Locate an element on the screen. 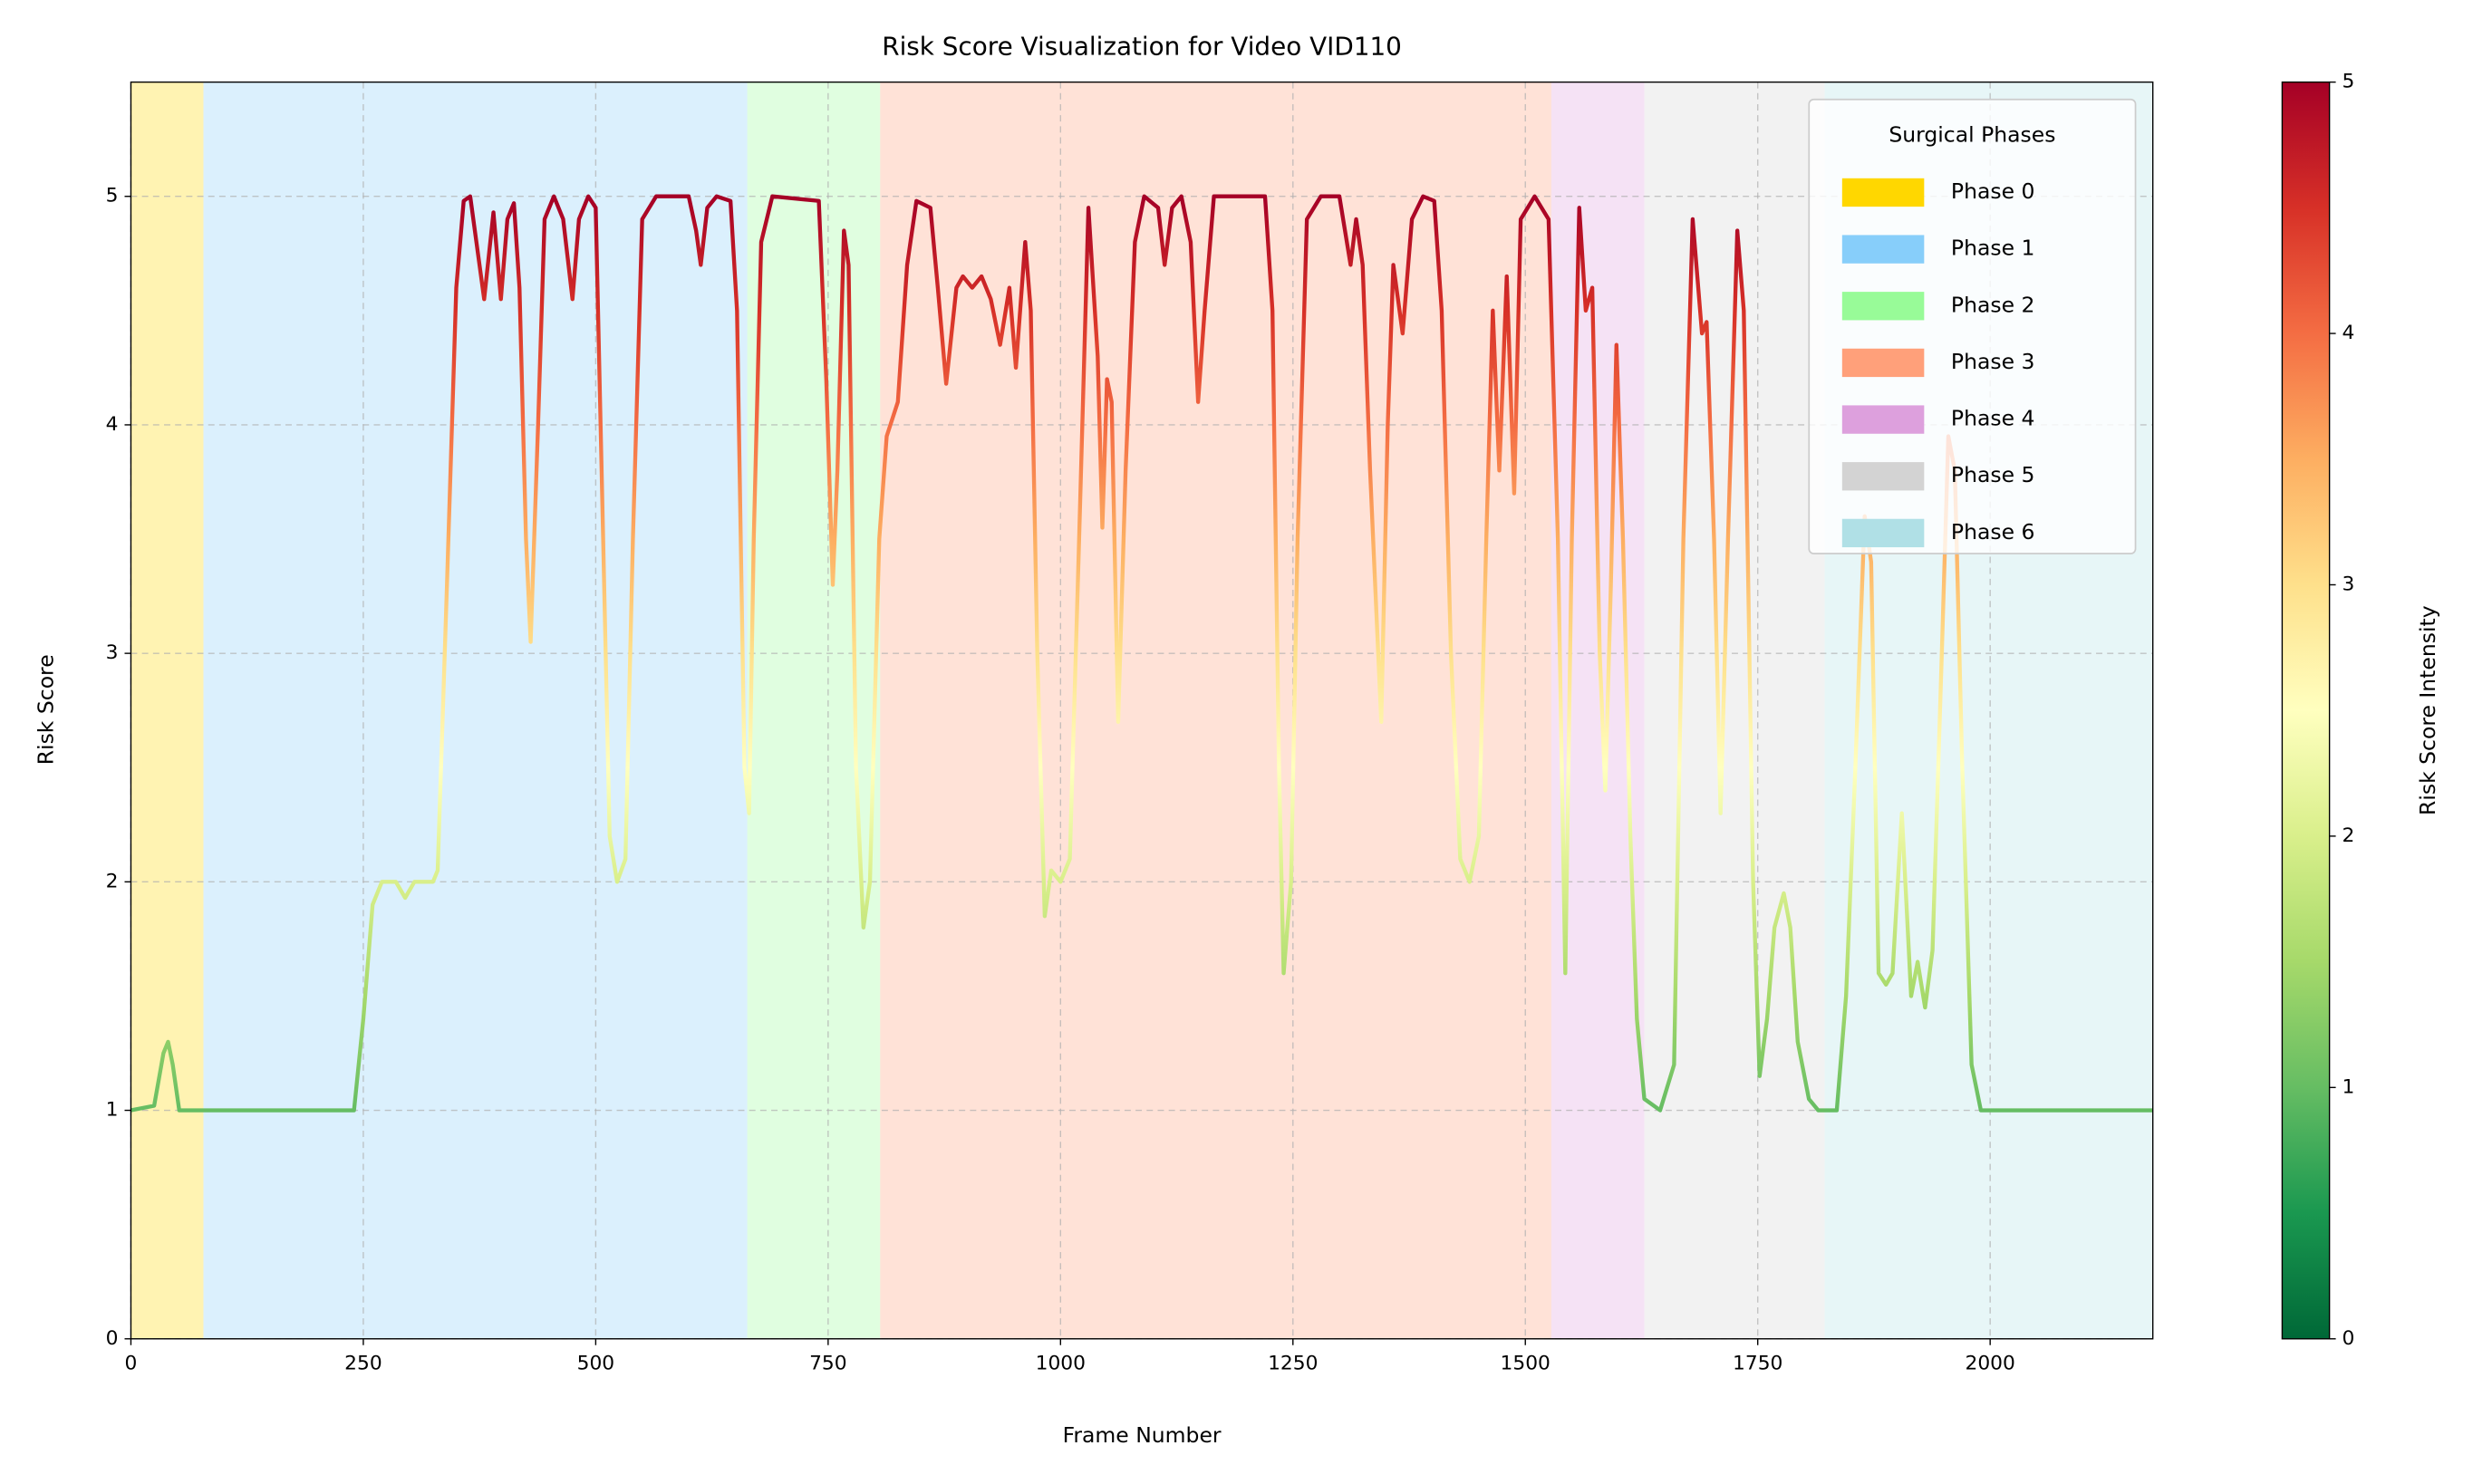  colorbar-tick-label: 0 is located at coordinates (2349, 1338).